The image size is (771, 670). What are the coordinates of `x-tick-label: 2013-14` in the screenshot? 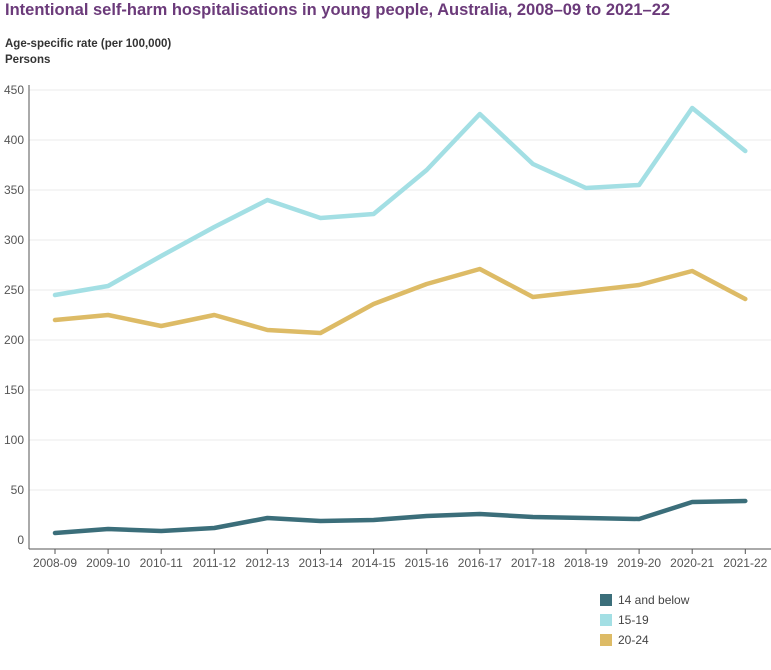 It's located at (320, 563).